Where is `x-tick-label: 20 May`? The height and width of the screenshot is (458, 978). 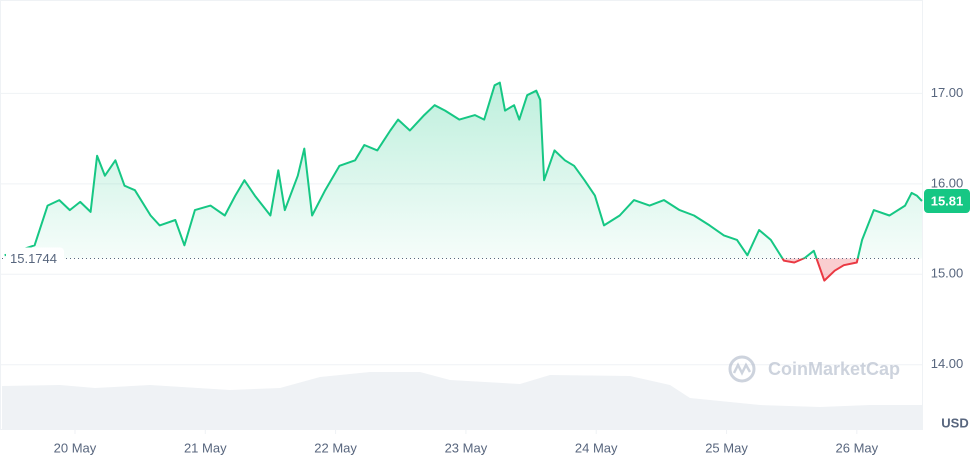
x-tick-label: 20 May is located at coordinates (75, 447).